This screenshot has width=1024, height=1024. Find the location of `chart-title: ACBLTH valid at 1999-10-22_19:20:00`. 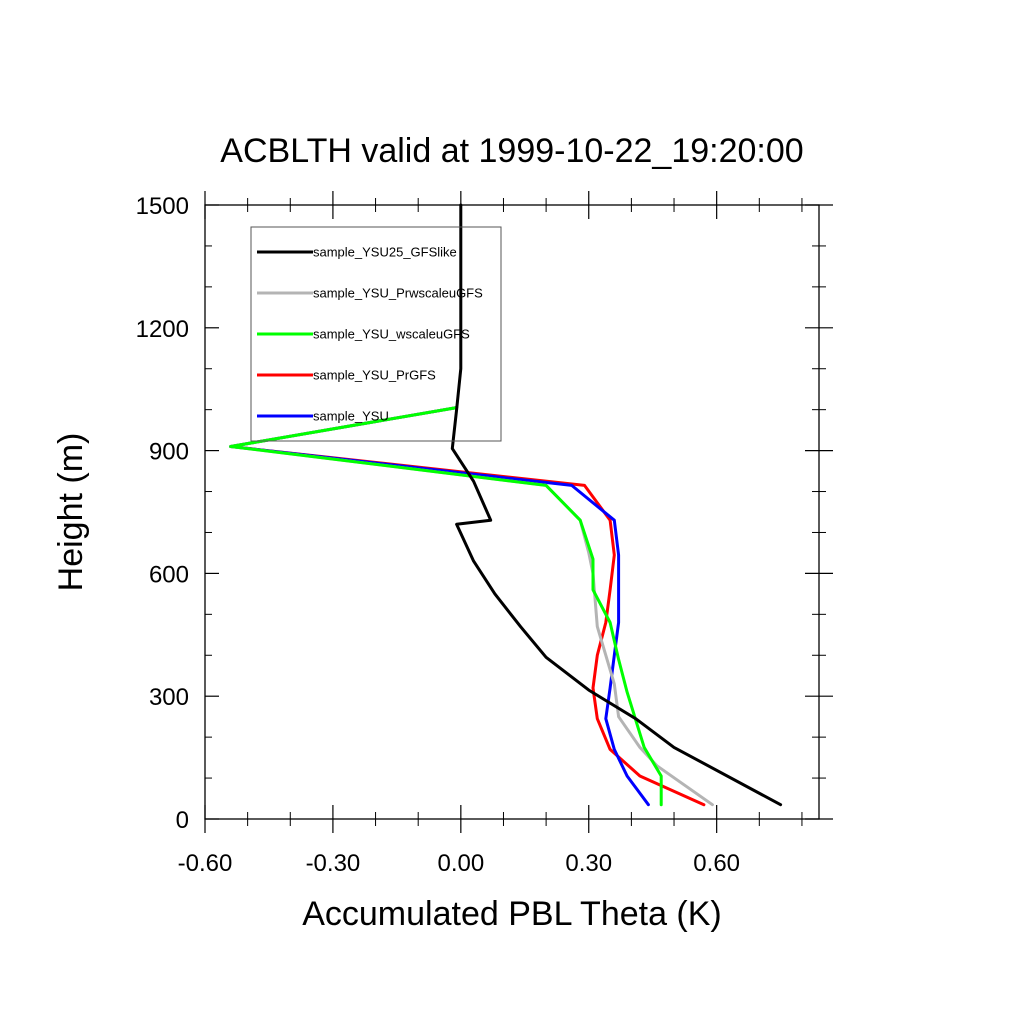

chart-title: ACBLTH valid at 1999-10-22_19:20:00 is located at coordinates (511, 151).